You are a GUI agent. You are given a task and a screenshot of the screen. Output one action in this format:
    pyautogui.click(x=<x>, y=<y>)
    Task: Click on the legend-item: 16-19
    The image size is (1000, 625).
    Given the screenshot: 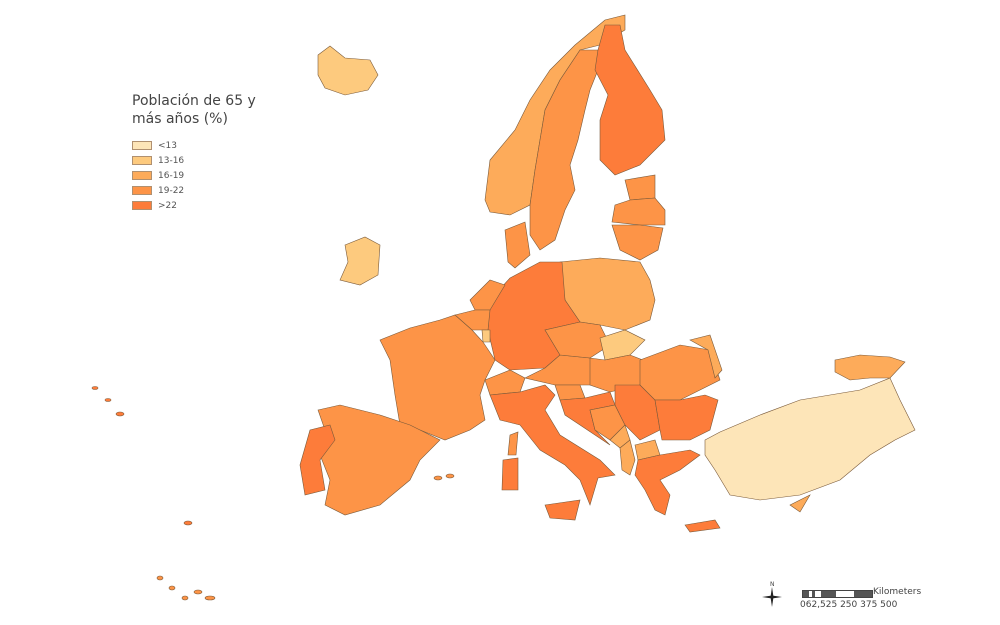 What is the action you would take?
    pyautogui.click(x=202, y=175)
    